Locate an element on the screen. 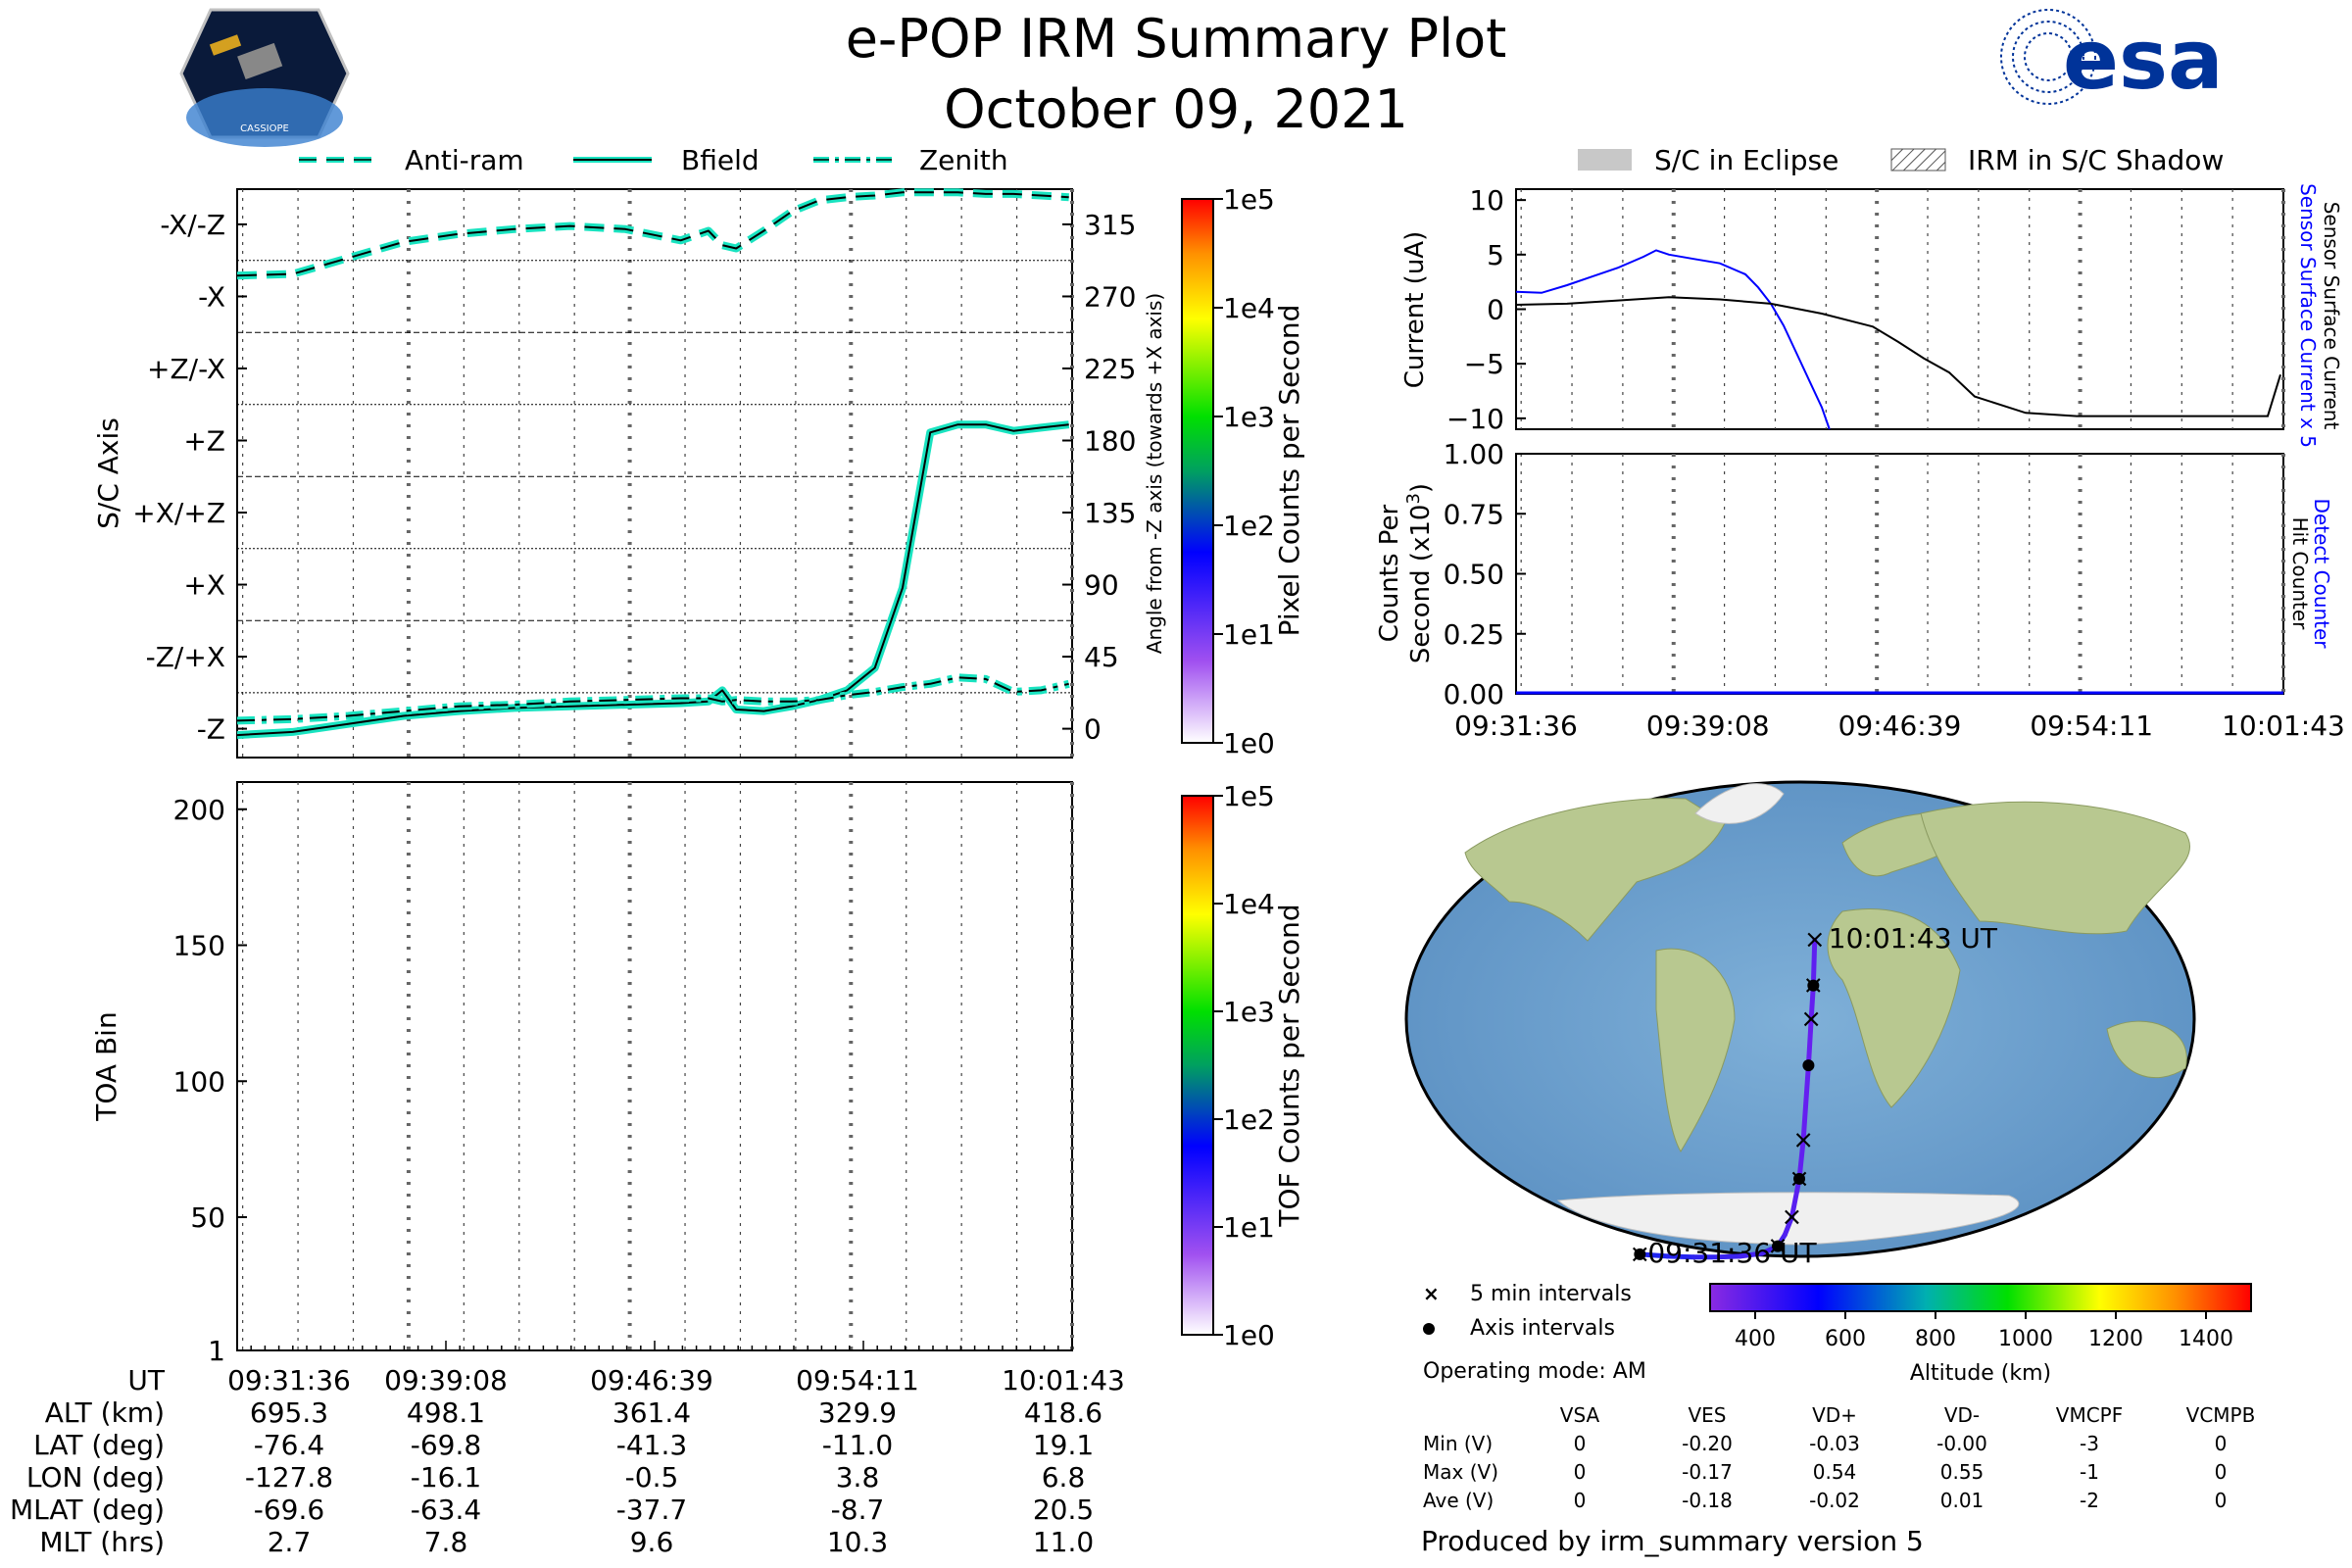 The width and height of the screenshot is (2352, 1568). position-cell: -63.4 is located at coordinates (446, 1510).